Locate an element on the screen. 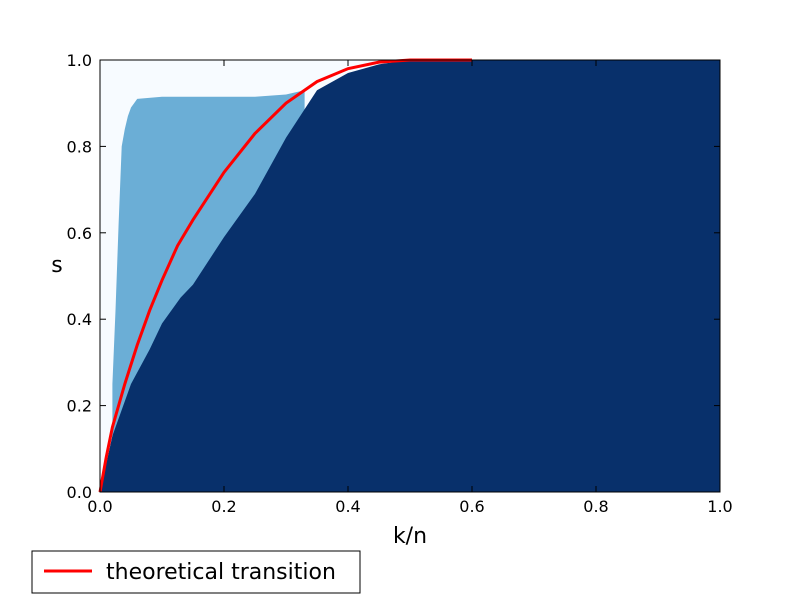  y-tick-label: 0.4 is located at coordinates (79, 319).